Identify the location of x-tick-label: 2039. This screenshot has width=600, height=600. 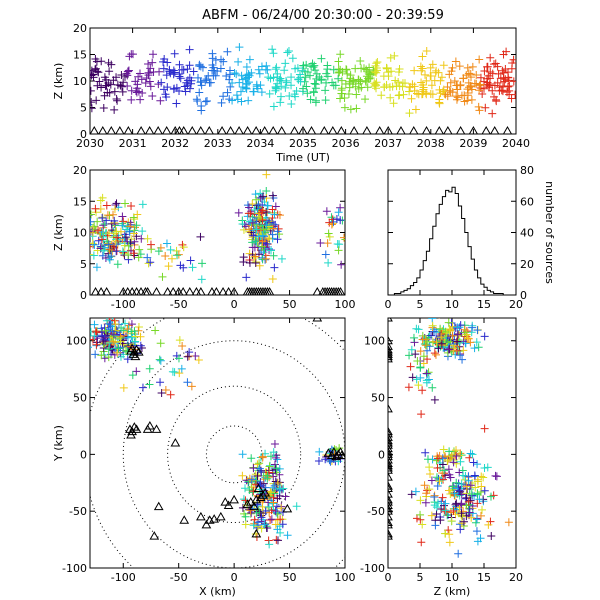
(473, 143).